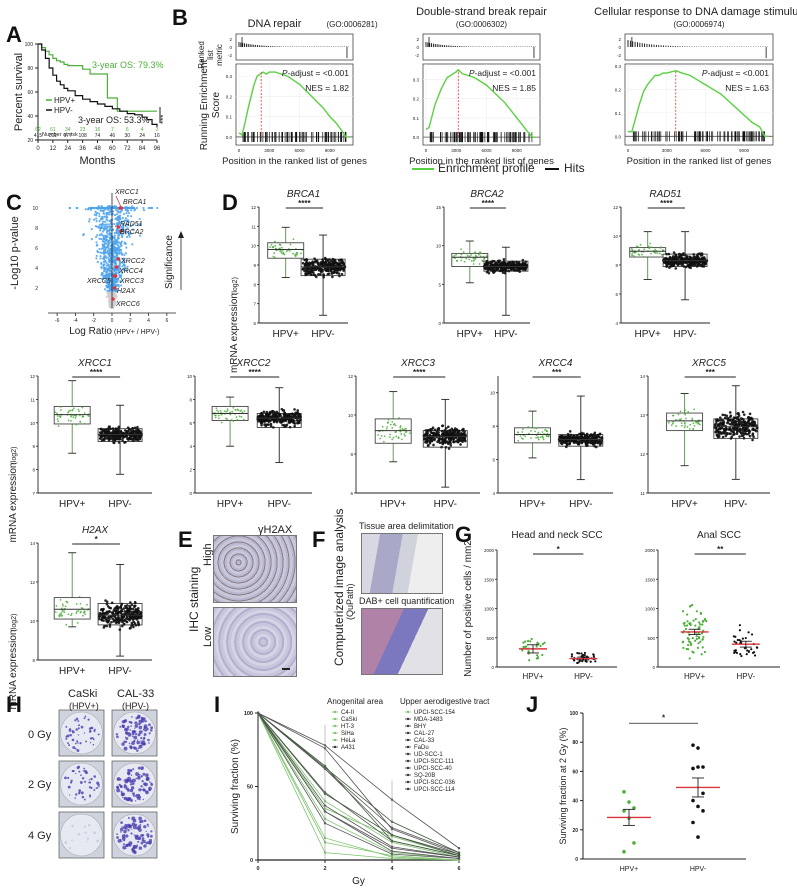 The image size is (797, 889). What do you see at coordinates (556, 535) in the screenshot?
I see `dotplot-title: Head and neck SCC` at bounding box center [556, 535].